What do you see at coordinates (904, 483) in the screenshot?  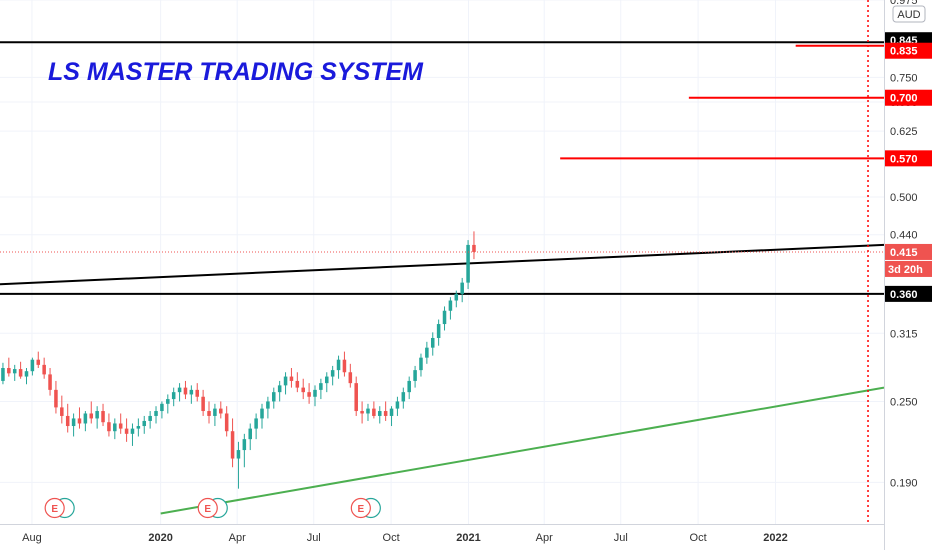 I see `price-tick-label: 0.190` at bounding box center [904, 483].